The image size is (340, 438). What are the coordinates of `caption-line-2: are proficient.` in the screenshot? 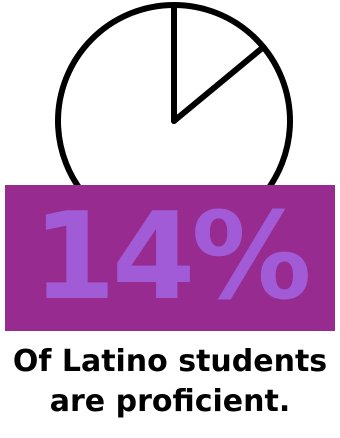 It's located at (170, 401).